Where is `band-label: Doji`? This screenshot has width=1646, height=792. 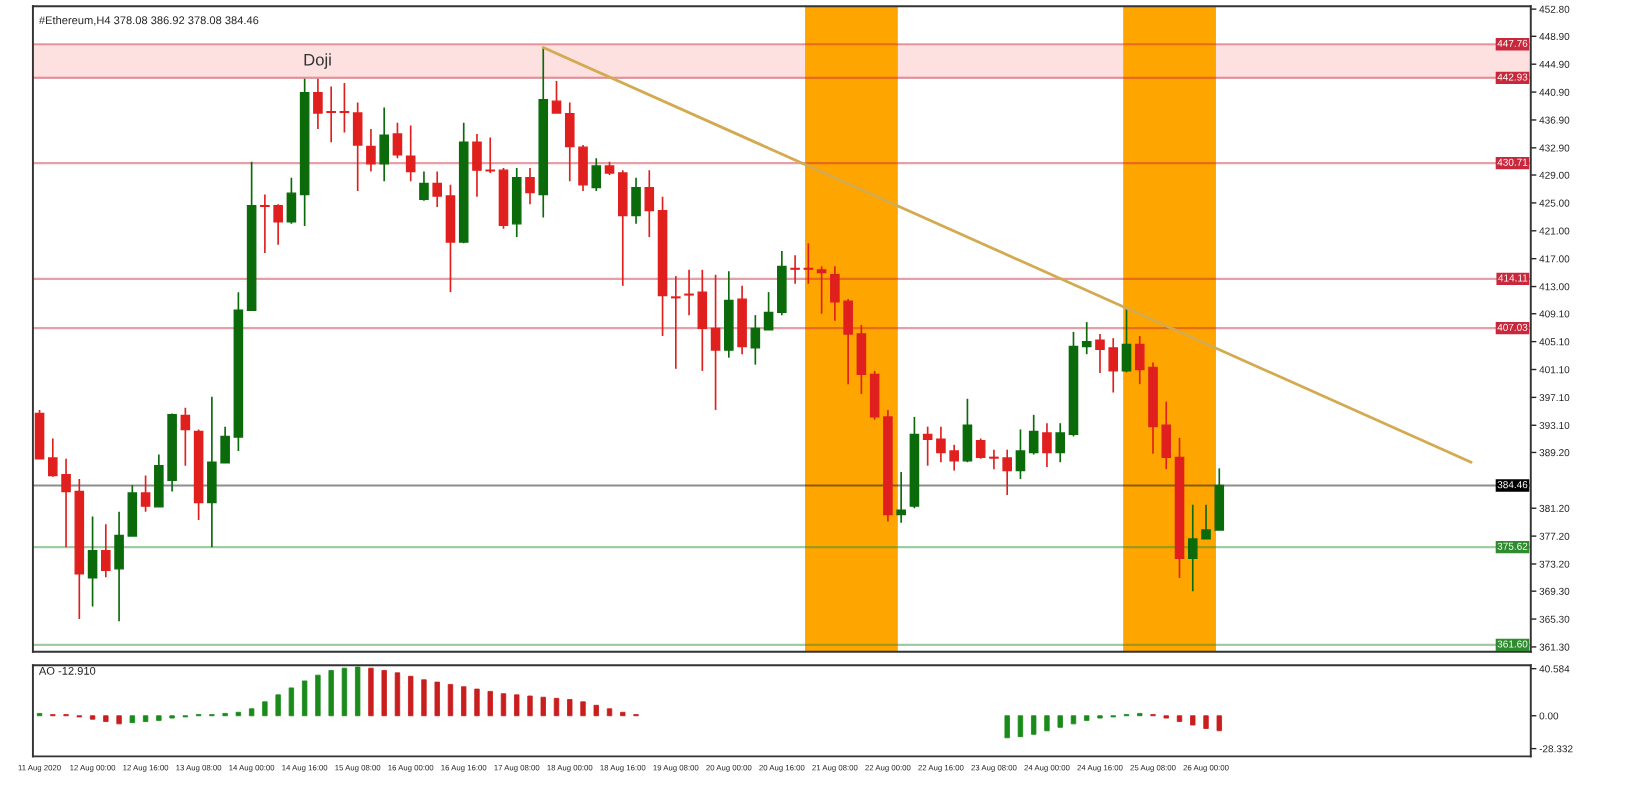 band-label: Doji is located at coordinates (317, 61).